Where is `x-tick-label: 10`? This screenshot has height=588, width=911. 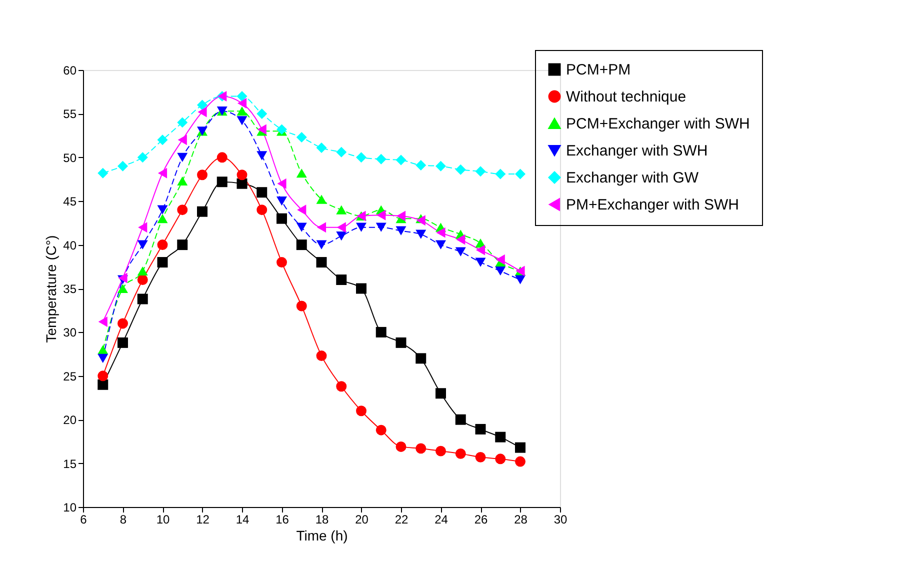
x-tick-label: 10 is located at coordinates (163, 519).